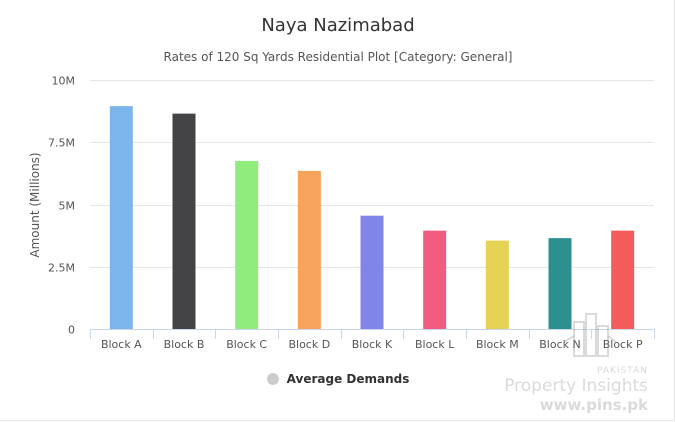 This screenshot has width=676, height=422. Describe the element at coordinates (309, 344) in the screenshot. I see `x-tick-label: Block D` at that location.